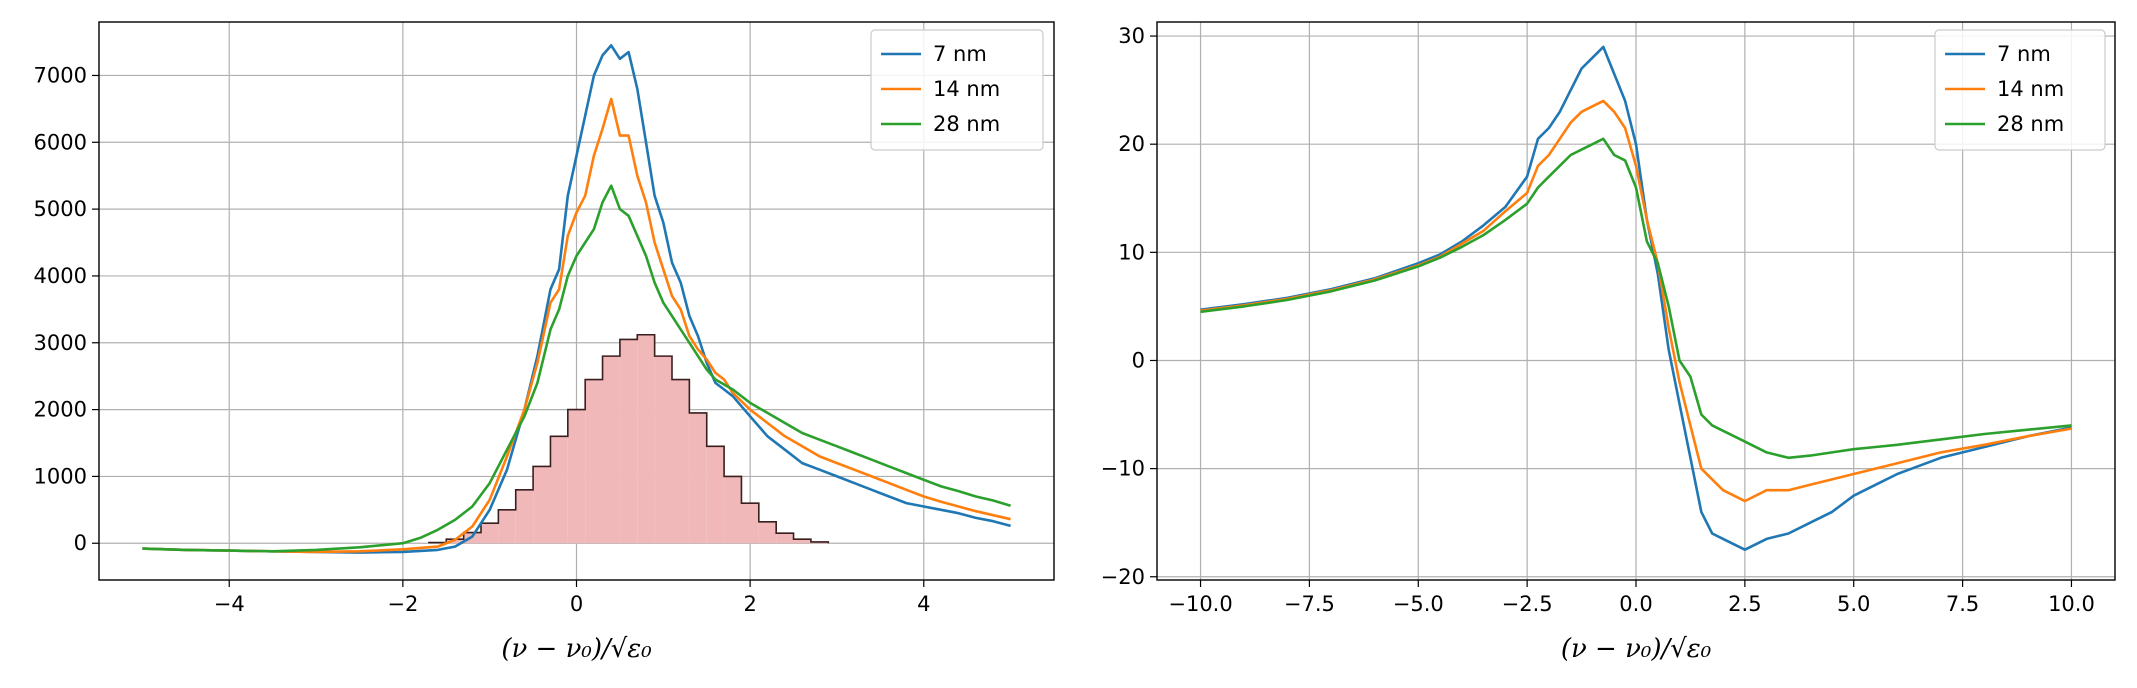 Image resolution: width=2137 pixels, height=688 pixels. What do you see at coordinates (60, 276) in the screenshot?
I see `y-tick-label: 4000` at bounding box center [60, 276].